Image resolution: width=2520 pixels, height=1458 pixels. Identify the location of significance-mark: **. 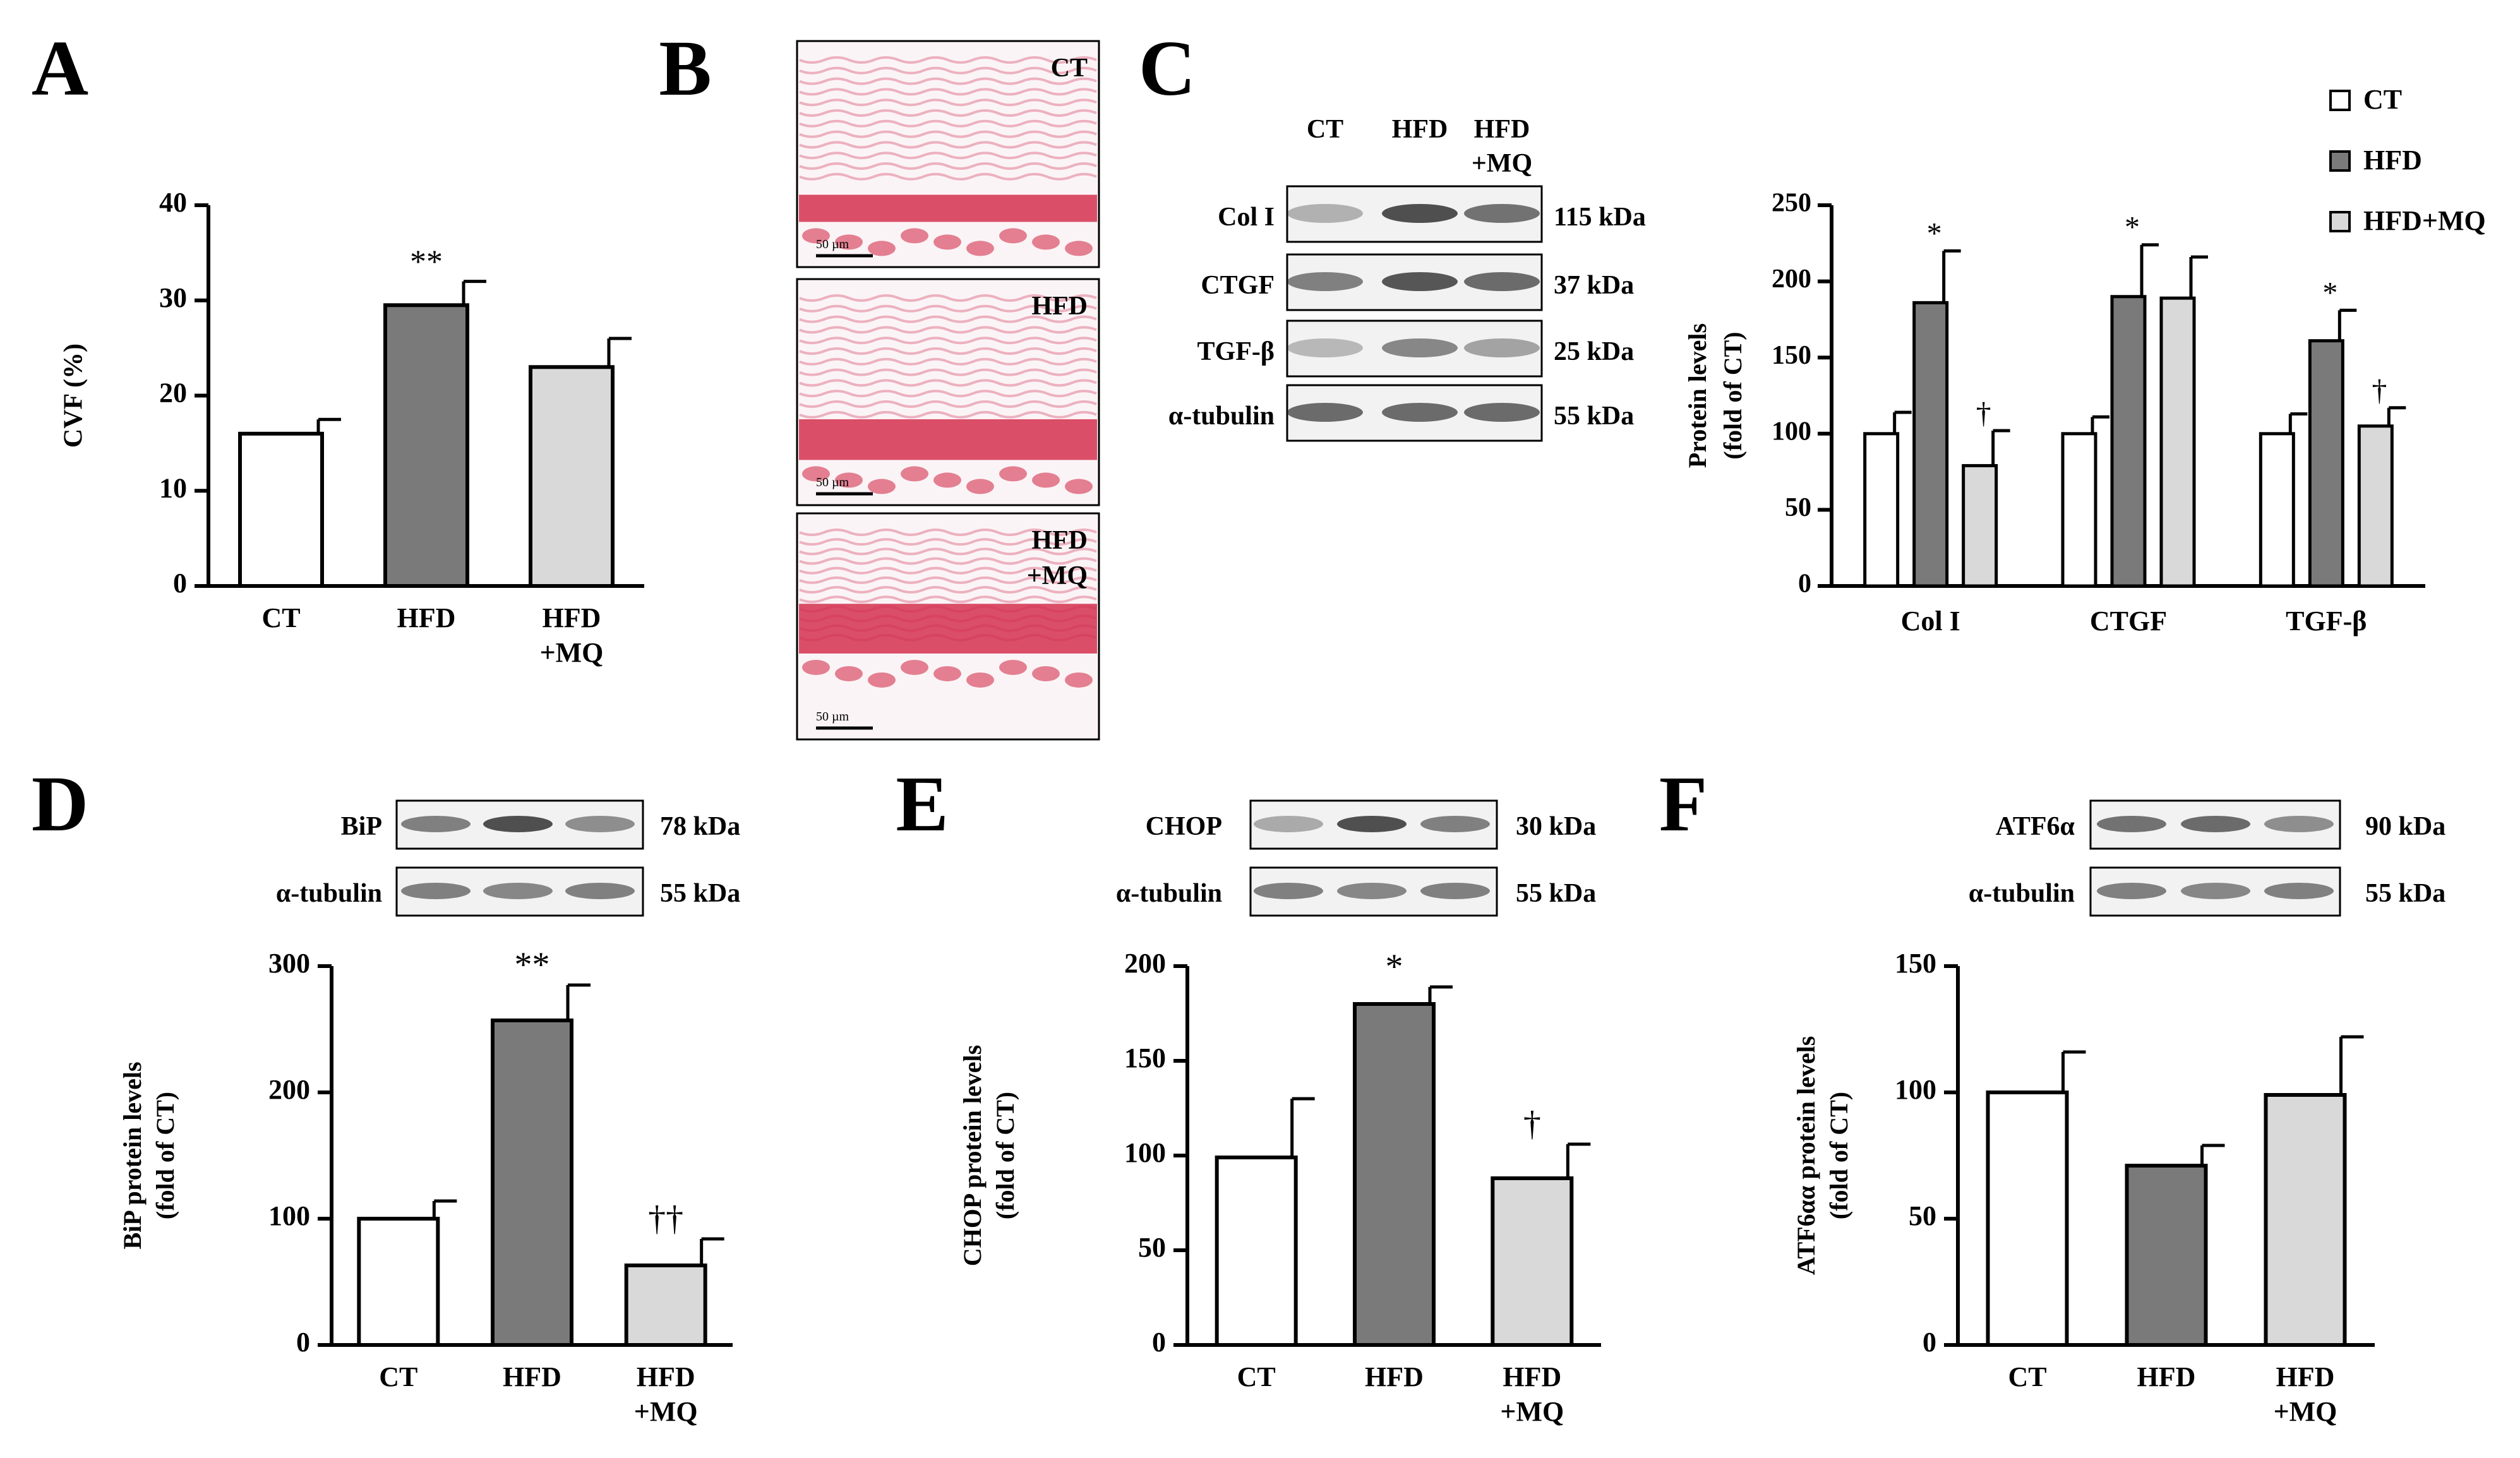
(426, 262).